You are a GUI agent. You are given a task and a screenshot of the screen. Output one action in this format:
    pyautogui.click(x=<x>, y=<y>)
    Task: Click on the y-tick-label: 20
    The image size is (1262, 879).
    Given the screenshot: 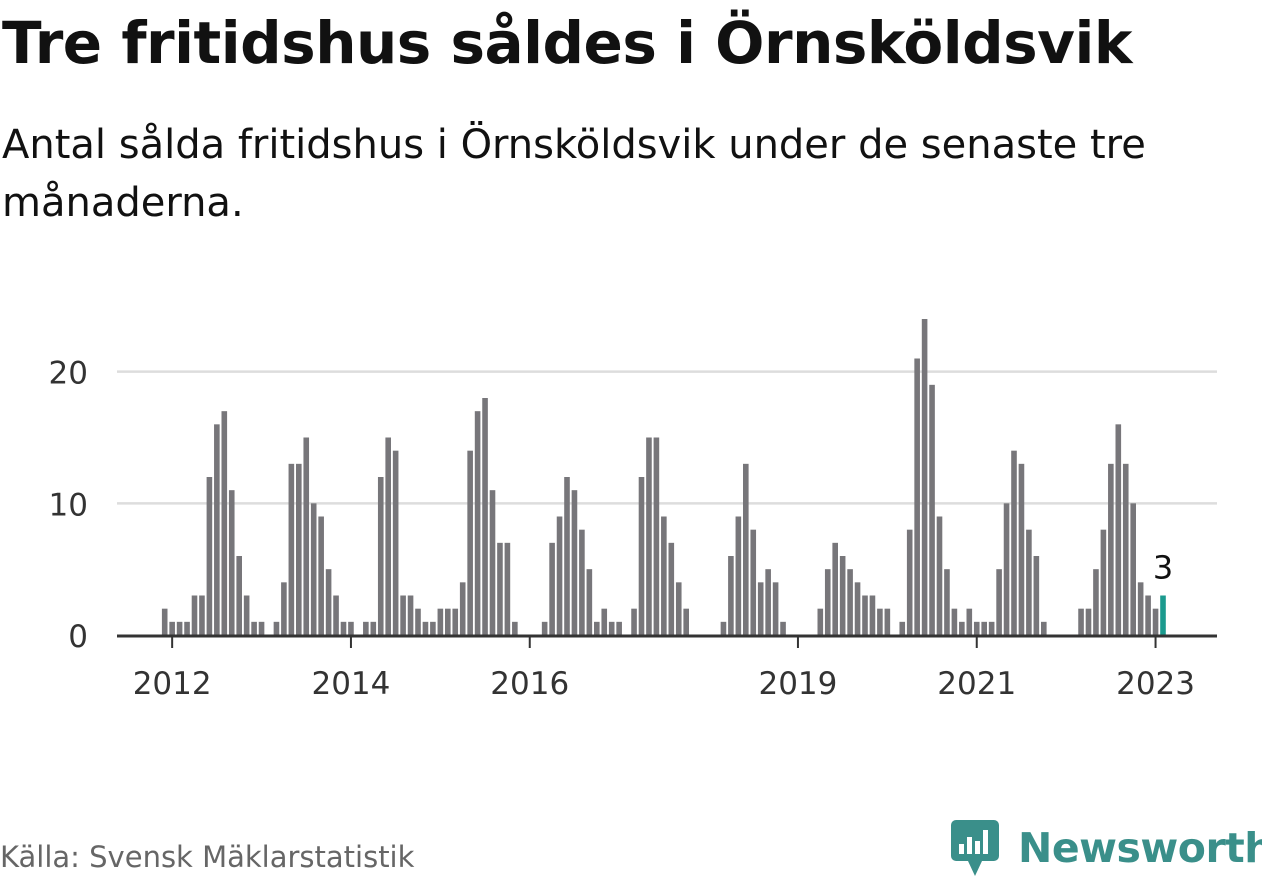 What is the action you would take?
    pyautogui.click(x=68, y=374)
    